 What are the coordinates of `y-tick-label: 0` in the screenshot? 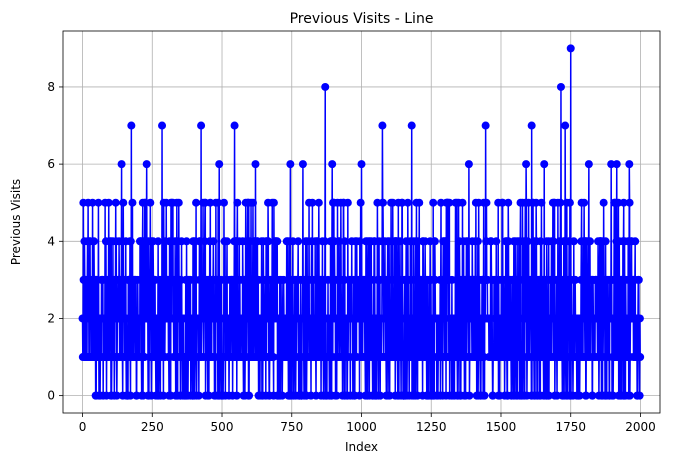 It's located at (51, 396).